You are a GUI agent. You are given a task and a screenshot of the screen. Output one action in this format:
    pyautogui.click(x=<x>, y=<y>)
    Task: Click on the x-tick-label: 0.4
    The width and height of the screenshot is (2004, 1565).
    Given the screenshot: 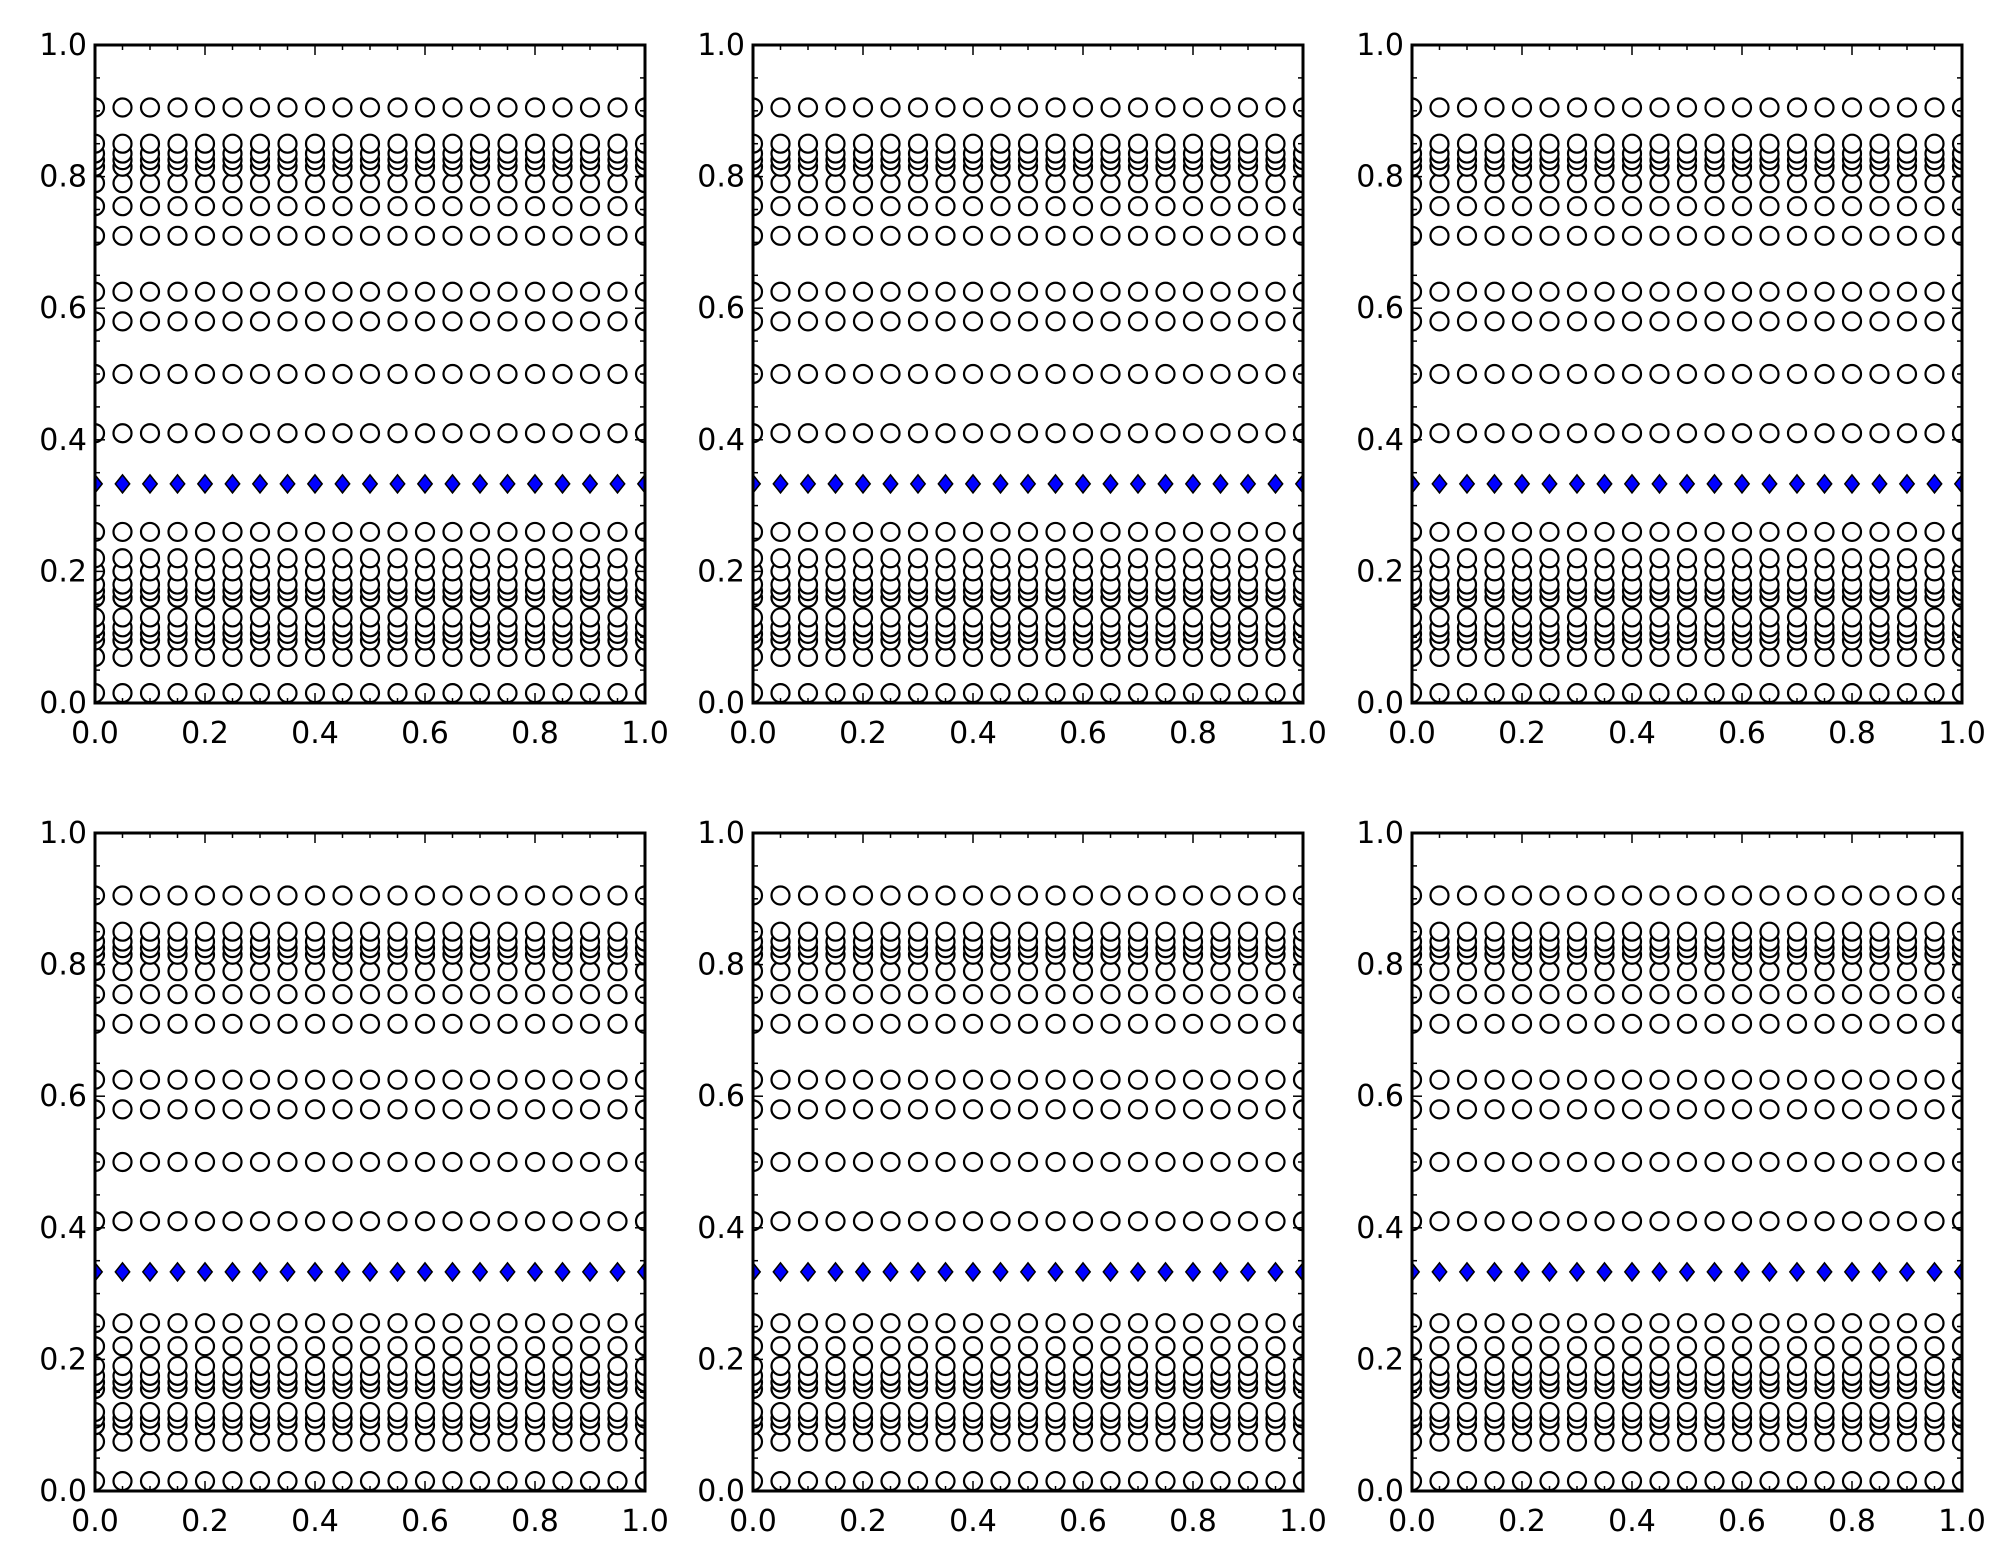 What is the action you would take?
    pyautogui.click(x=315, y=1521)
    